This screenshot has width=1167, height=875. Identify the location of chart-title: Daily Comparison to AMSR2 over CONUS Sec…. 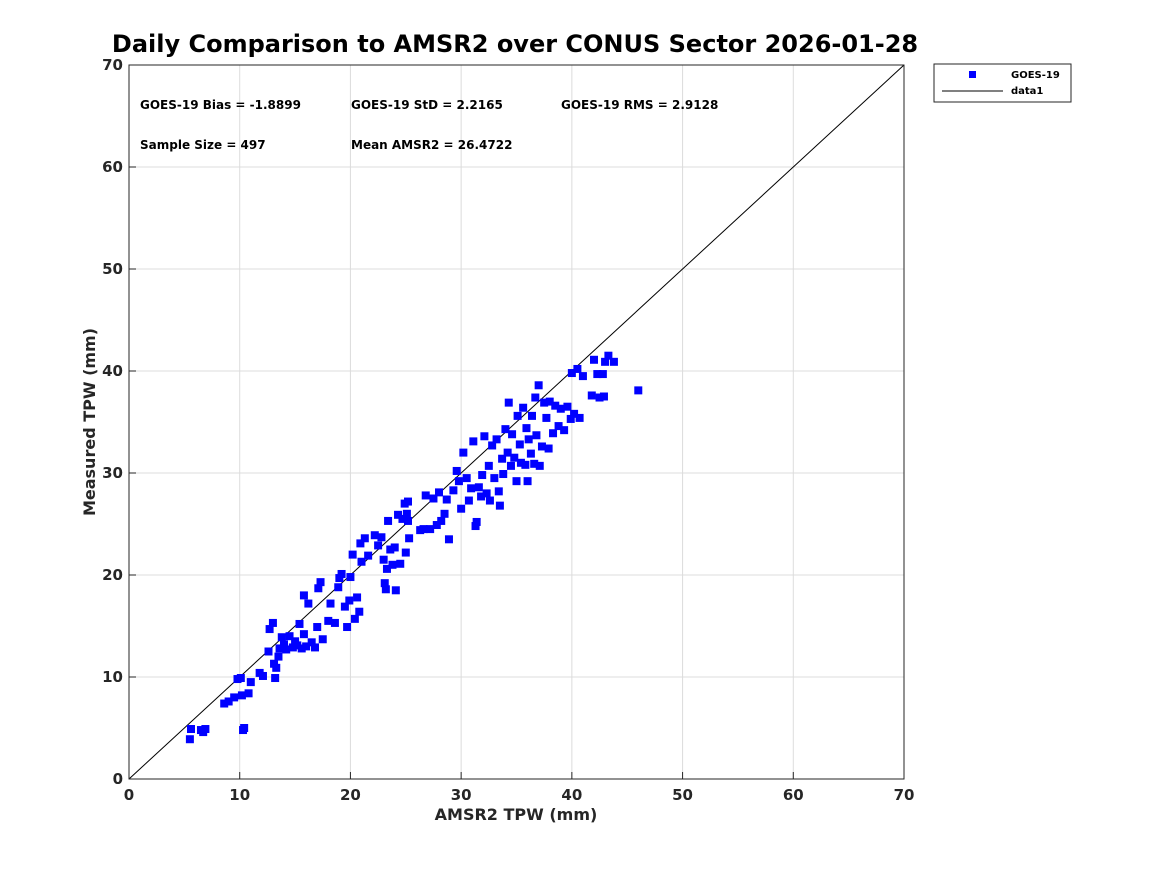
(515, 44).